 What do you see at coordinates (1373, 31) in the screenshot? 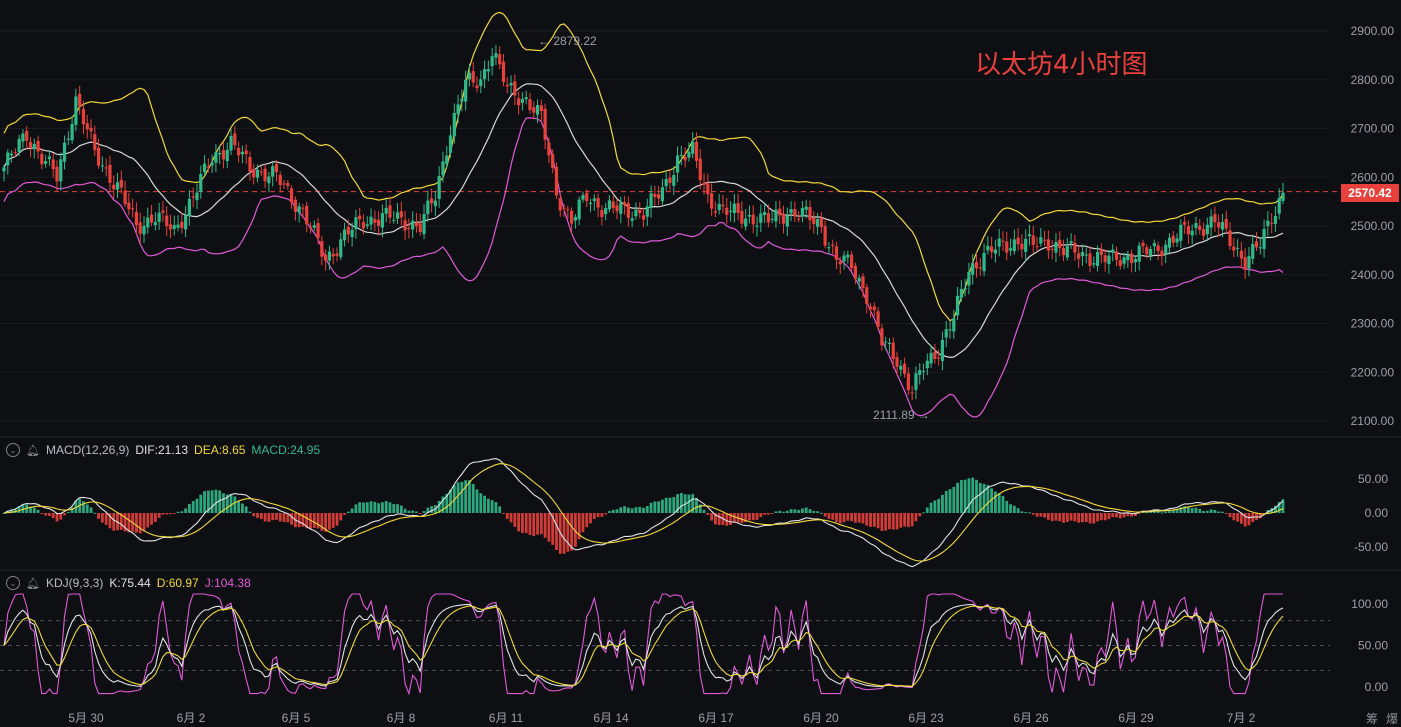
I see `price-tick-label: 2900.00` at bounding box center [1373, 31].